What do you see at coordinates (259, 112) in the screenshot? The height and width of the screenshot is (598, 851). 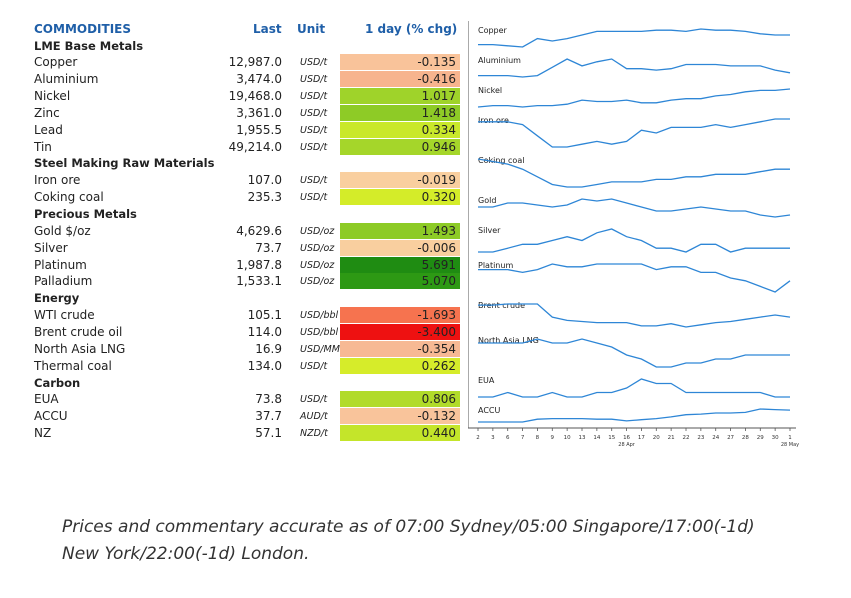 I see `last-price: 3,361.0` at bounding box center [259, 112].